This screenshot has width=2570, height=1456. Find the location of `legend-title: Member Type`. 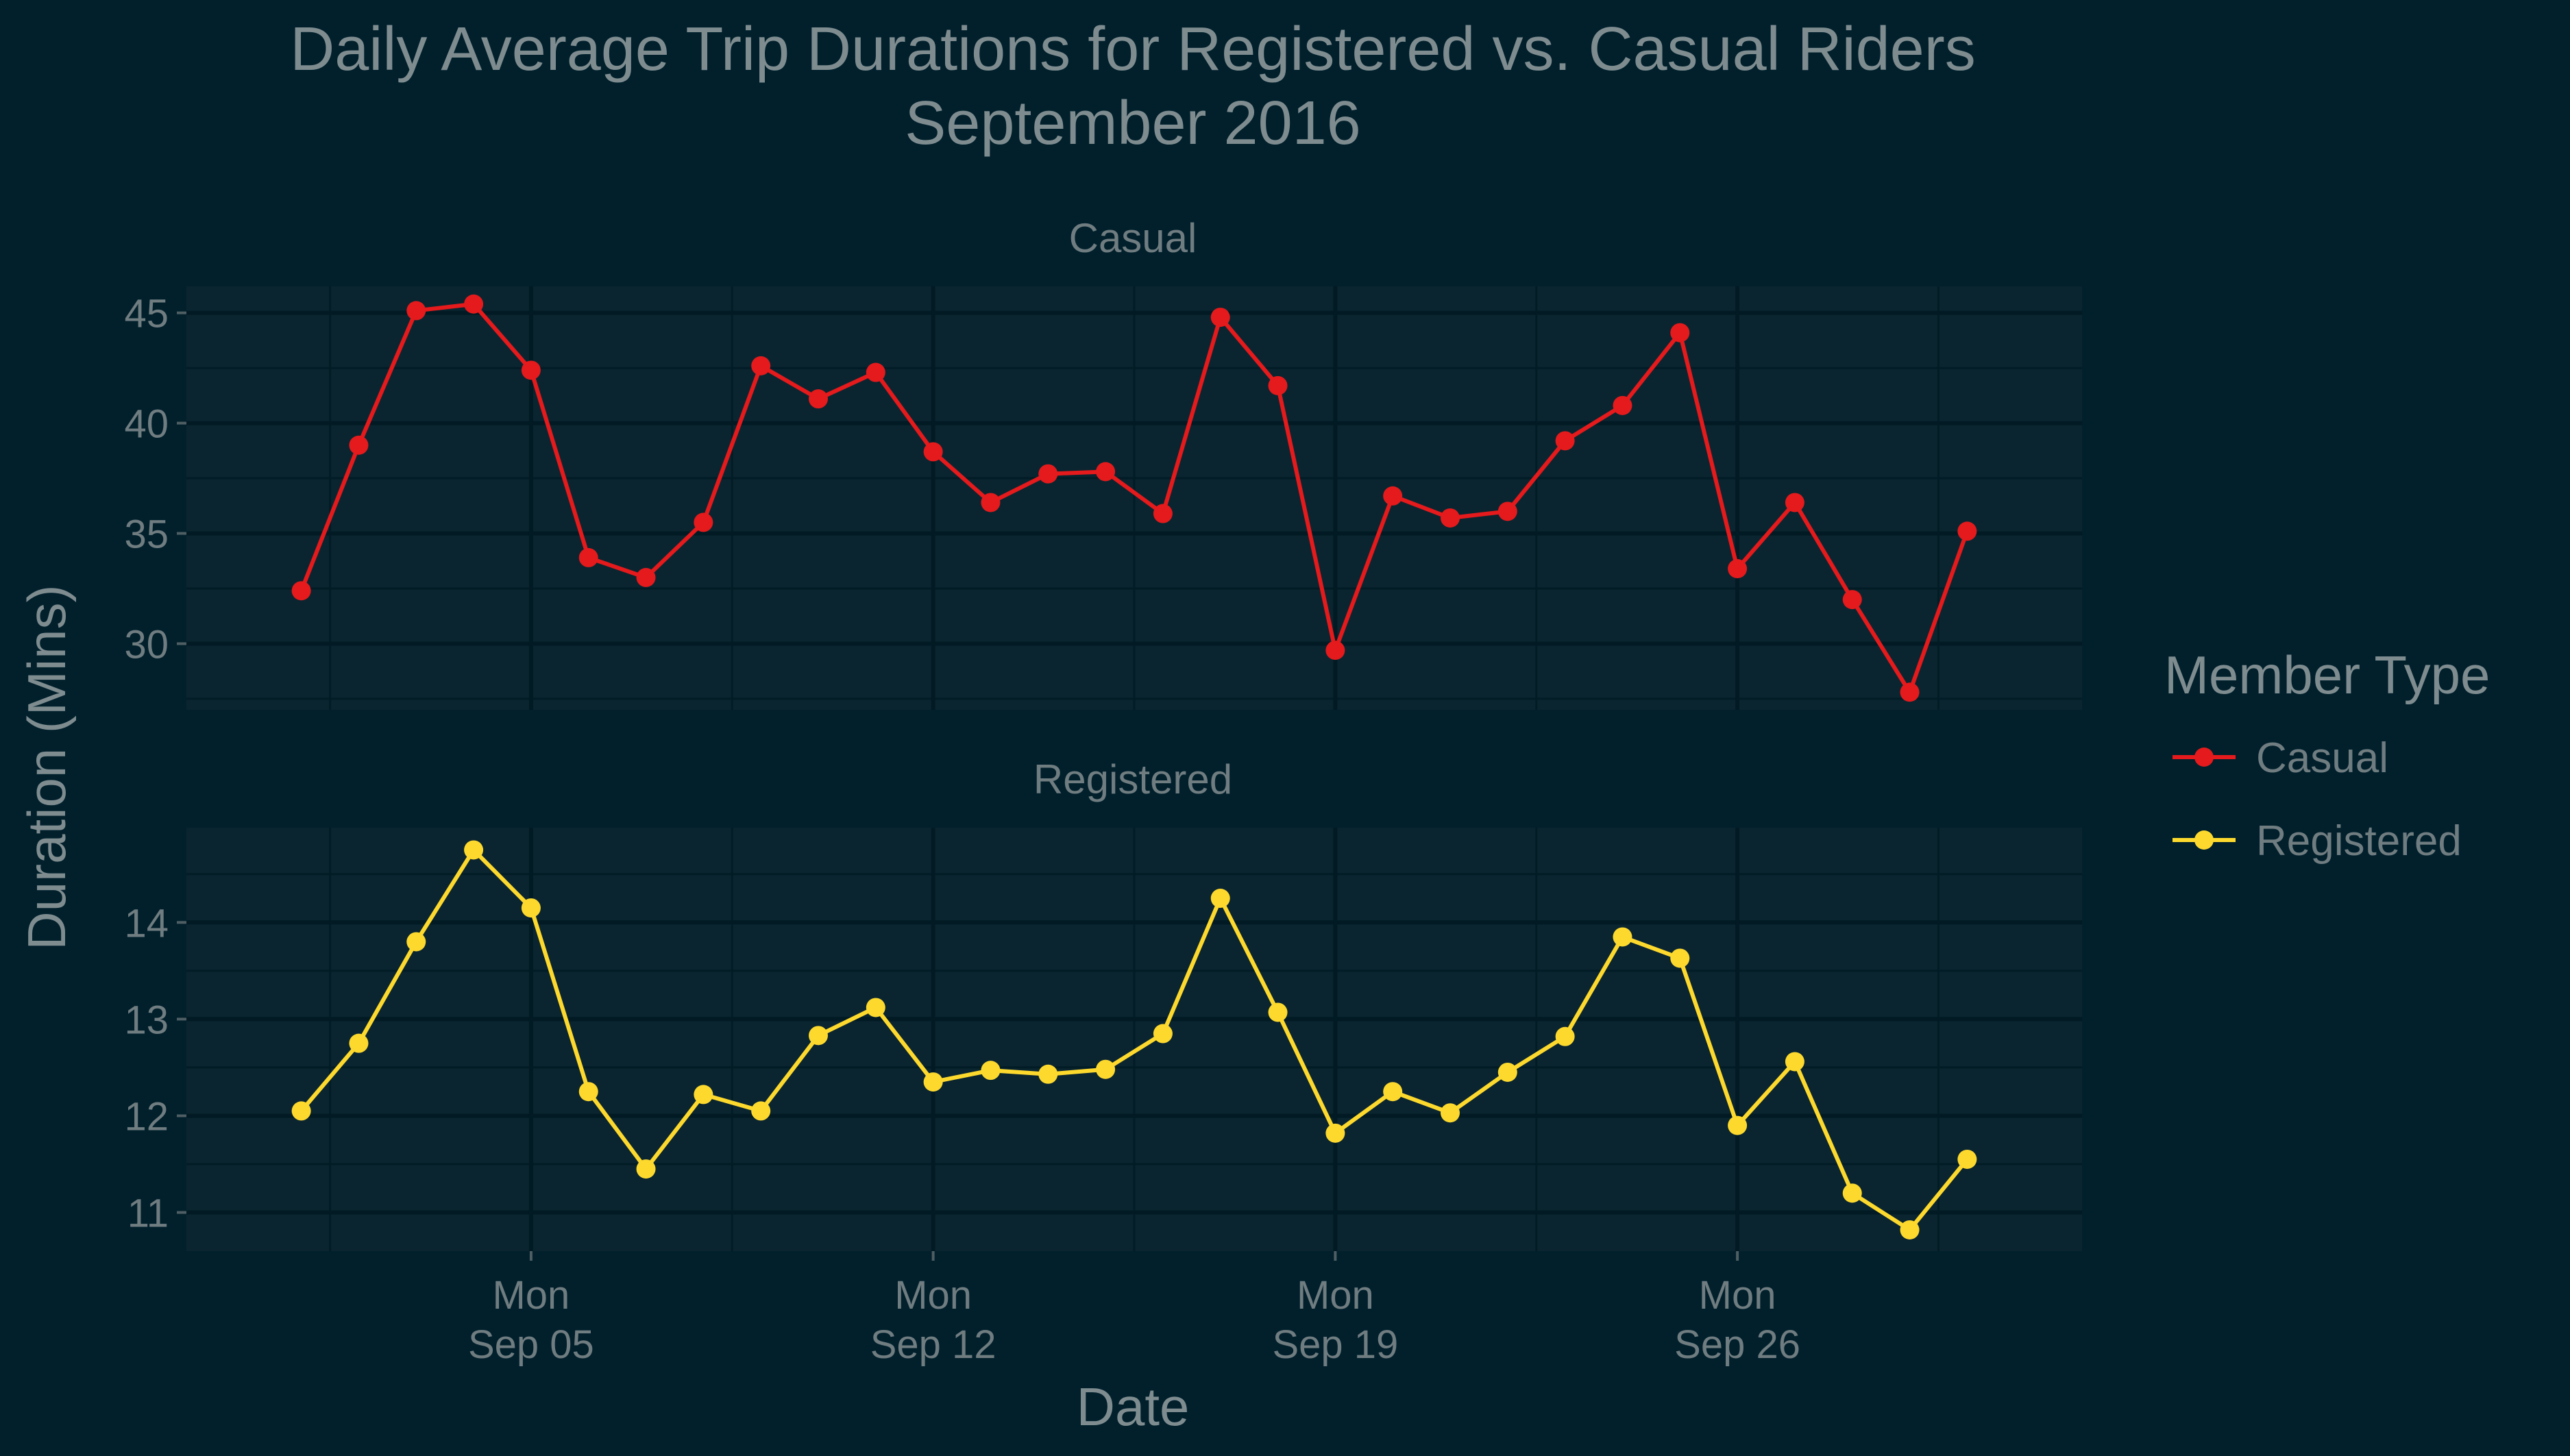

legend-title: Member Type is located at coordinates (2327, 675).